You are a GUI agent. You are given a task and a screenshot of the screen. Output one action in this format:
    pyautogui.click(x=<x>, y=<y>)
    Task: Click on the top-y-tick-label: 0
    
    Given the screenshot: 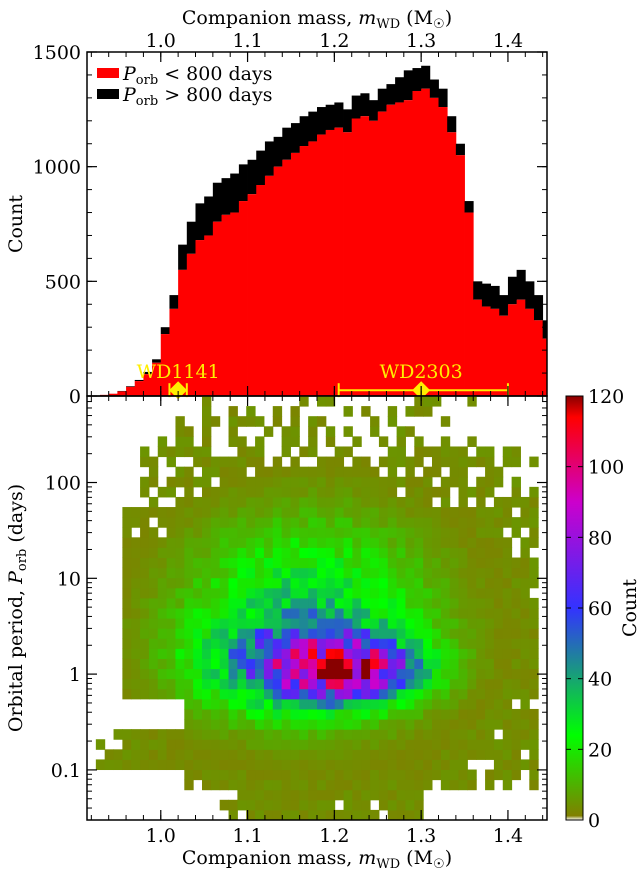 What is the action you would take?
    pyautogui.click(x=75, y=397)
    